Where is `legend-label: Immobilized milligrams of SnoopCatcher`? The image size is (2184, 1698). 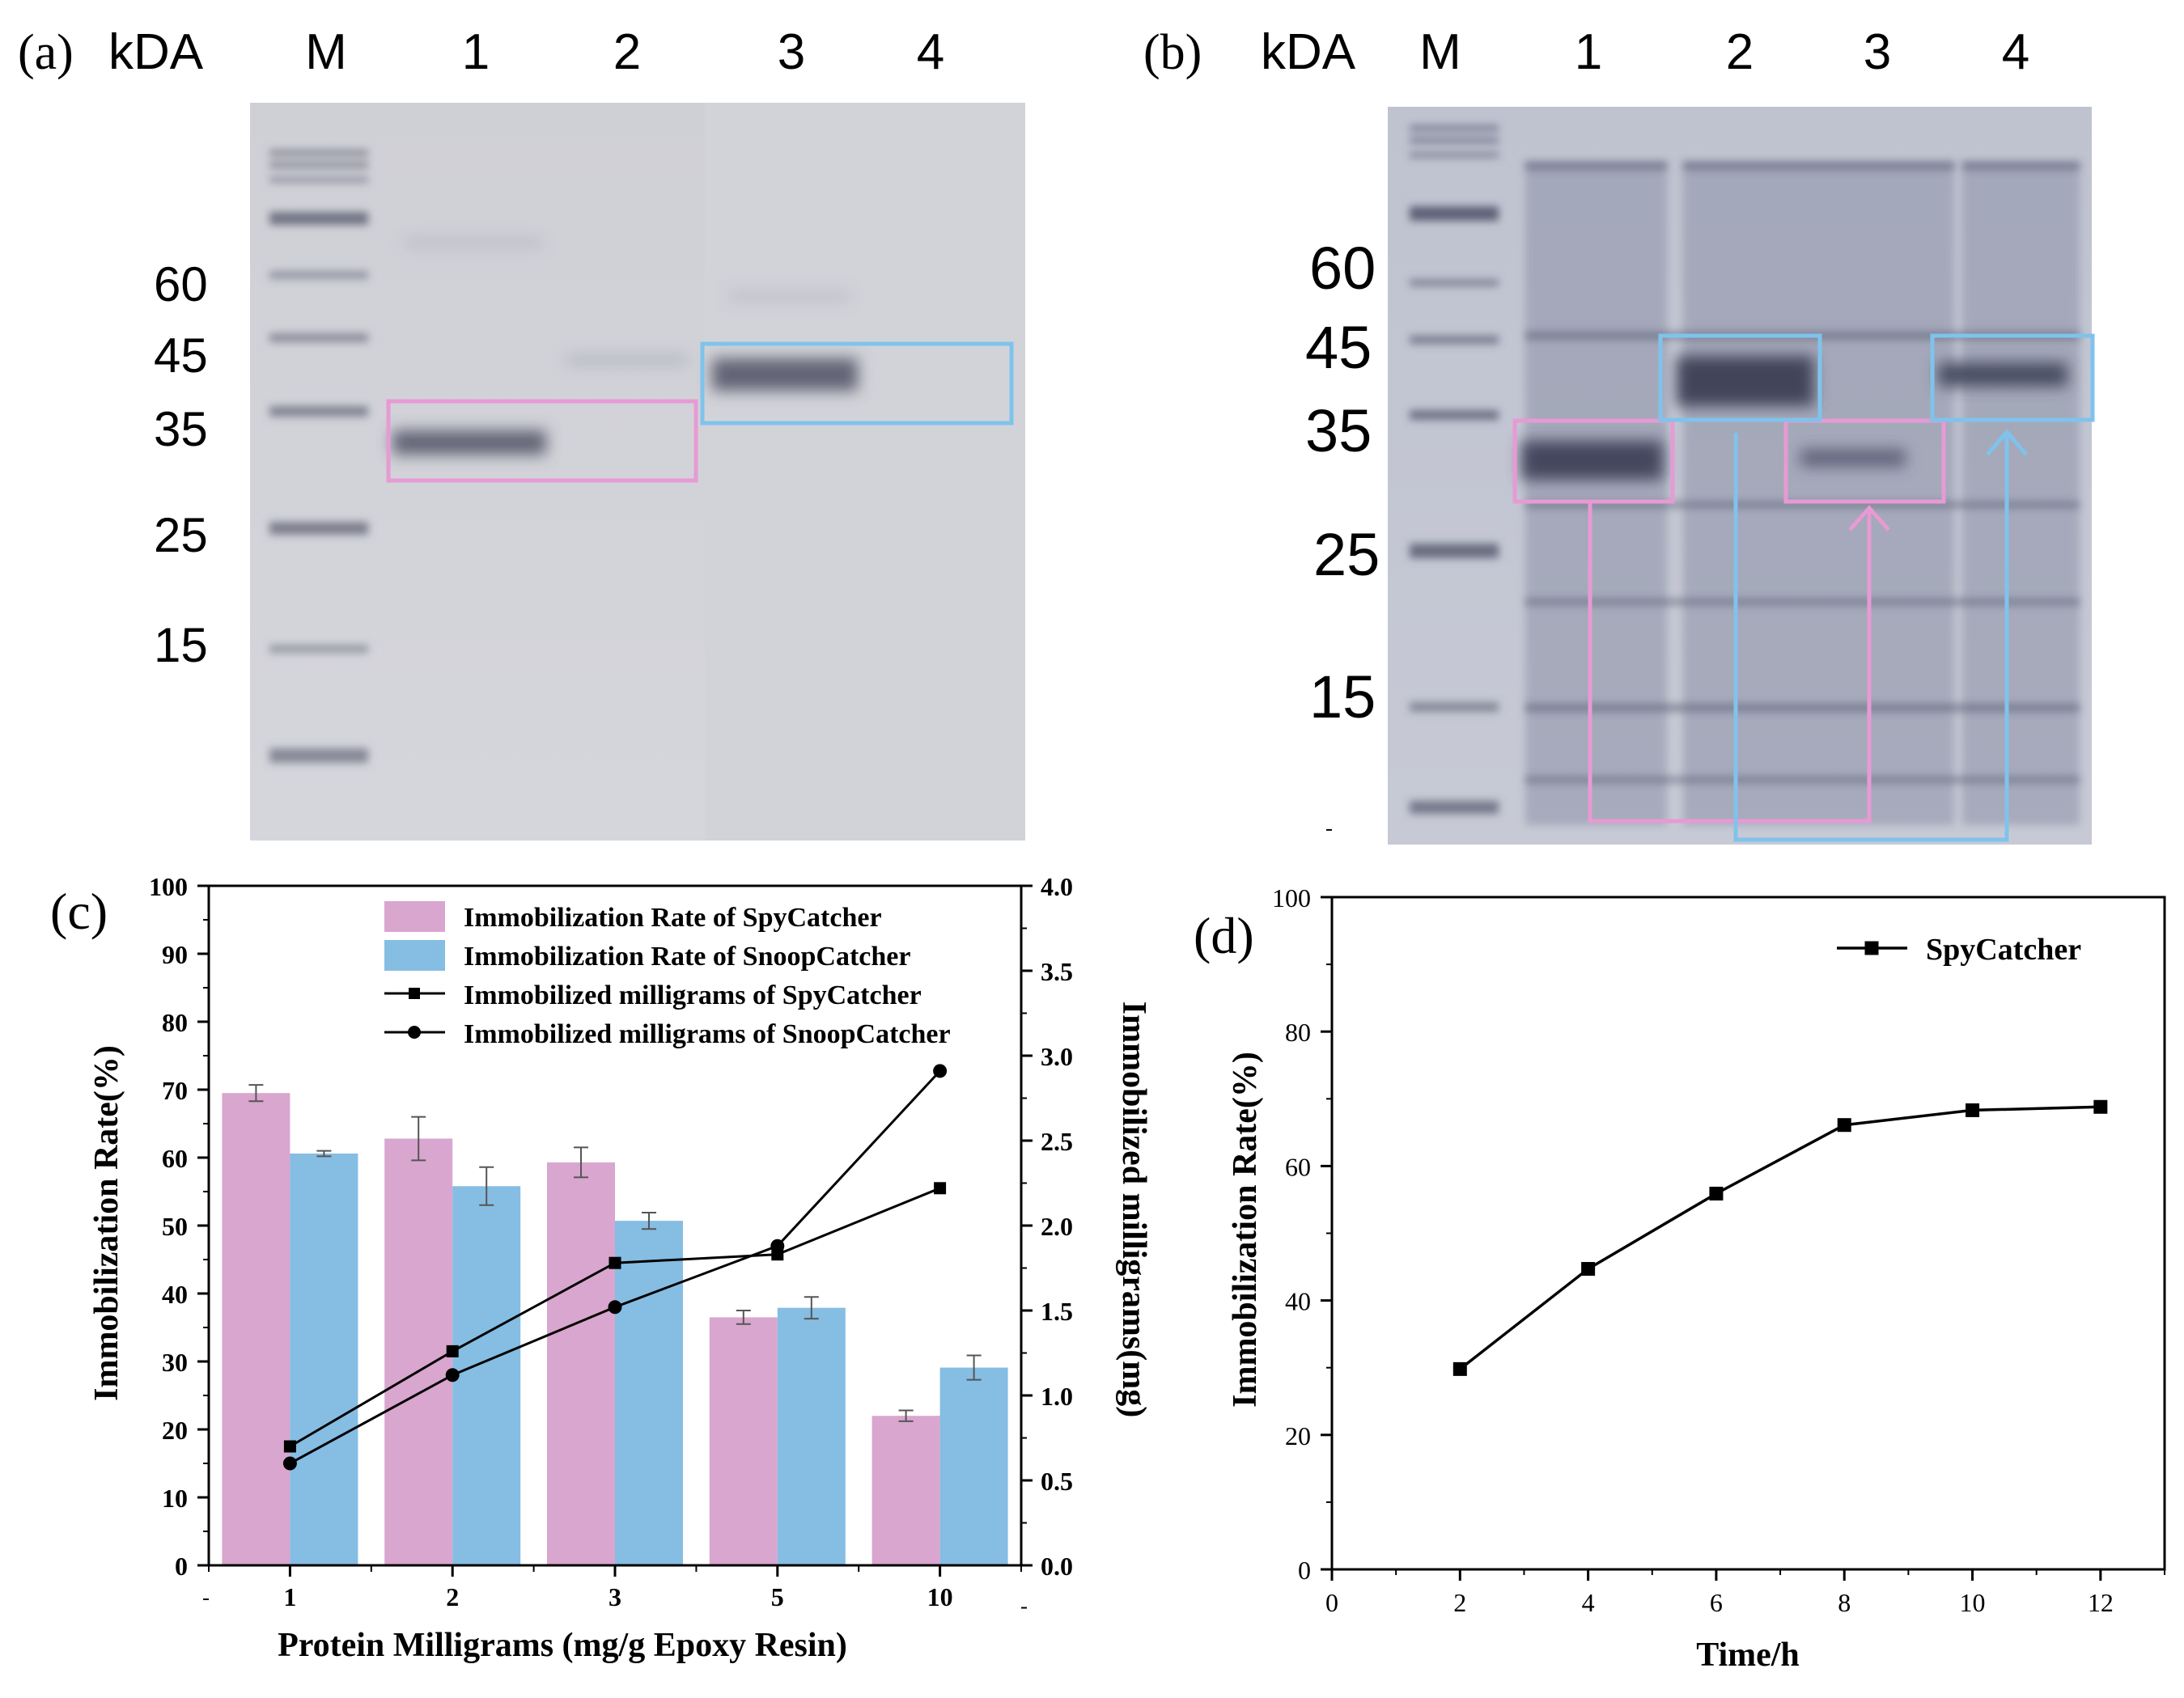 legend-label: Immobilized milligrams of SnoopCatcher is located at coordinates (708, 1034).